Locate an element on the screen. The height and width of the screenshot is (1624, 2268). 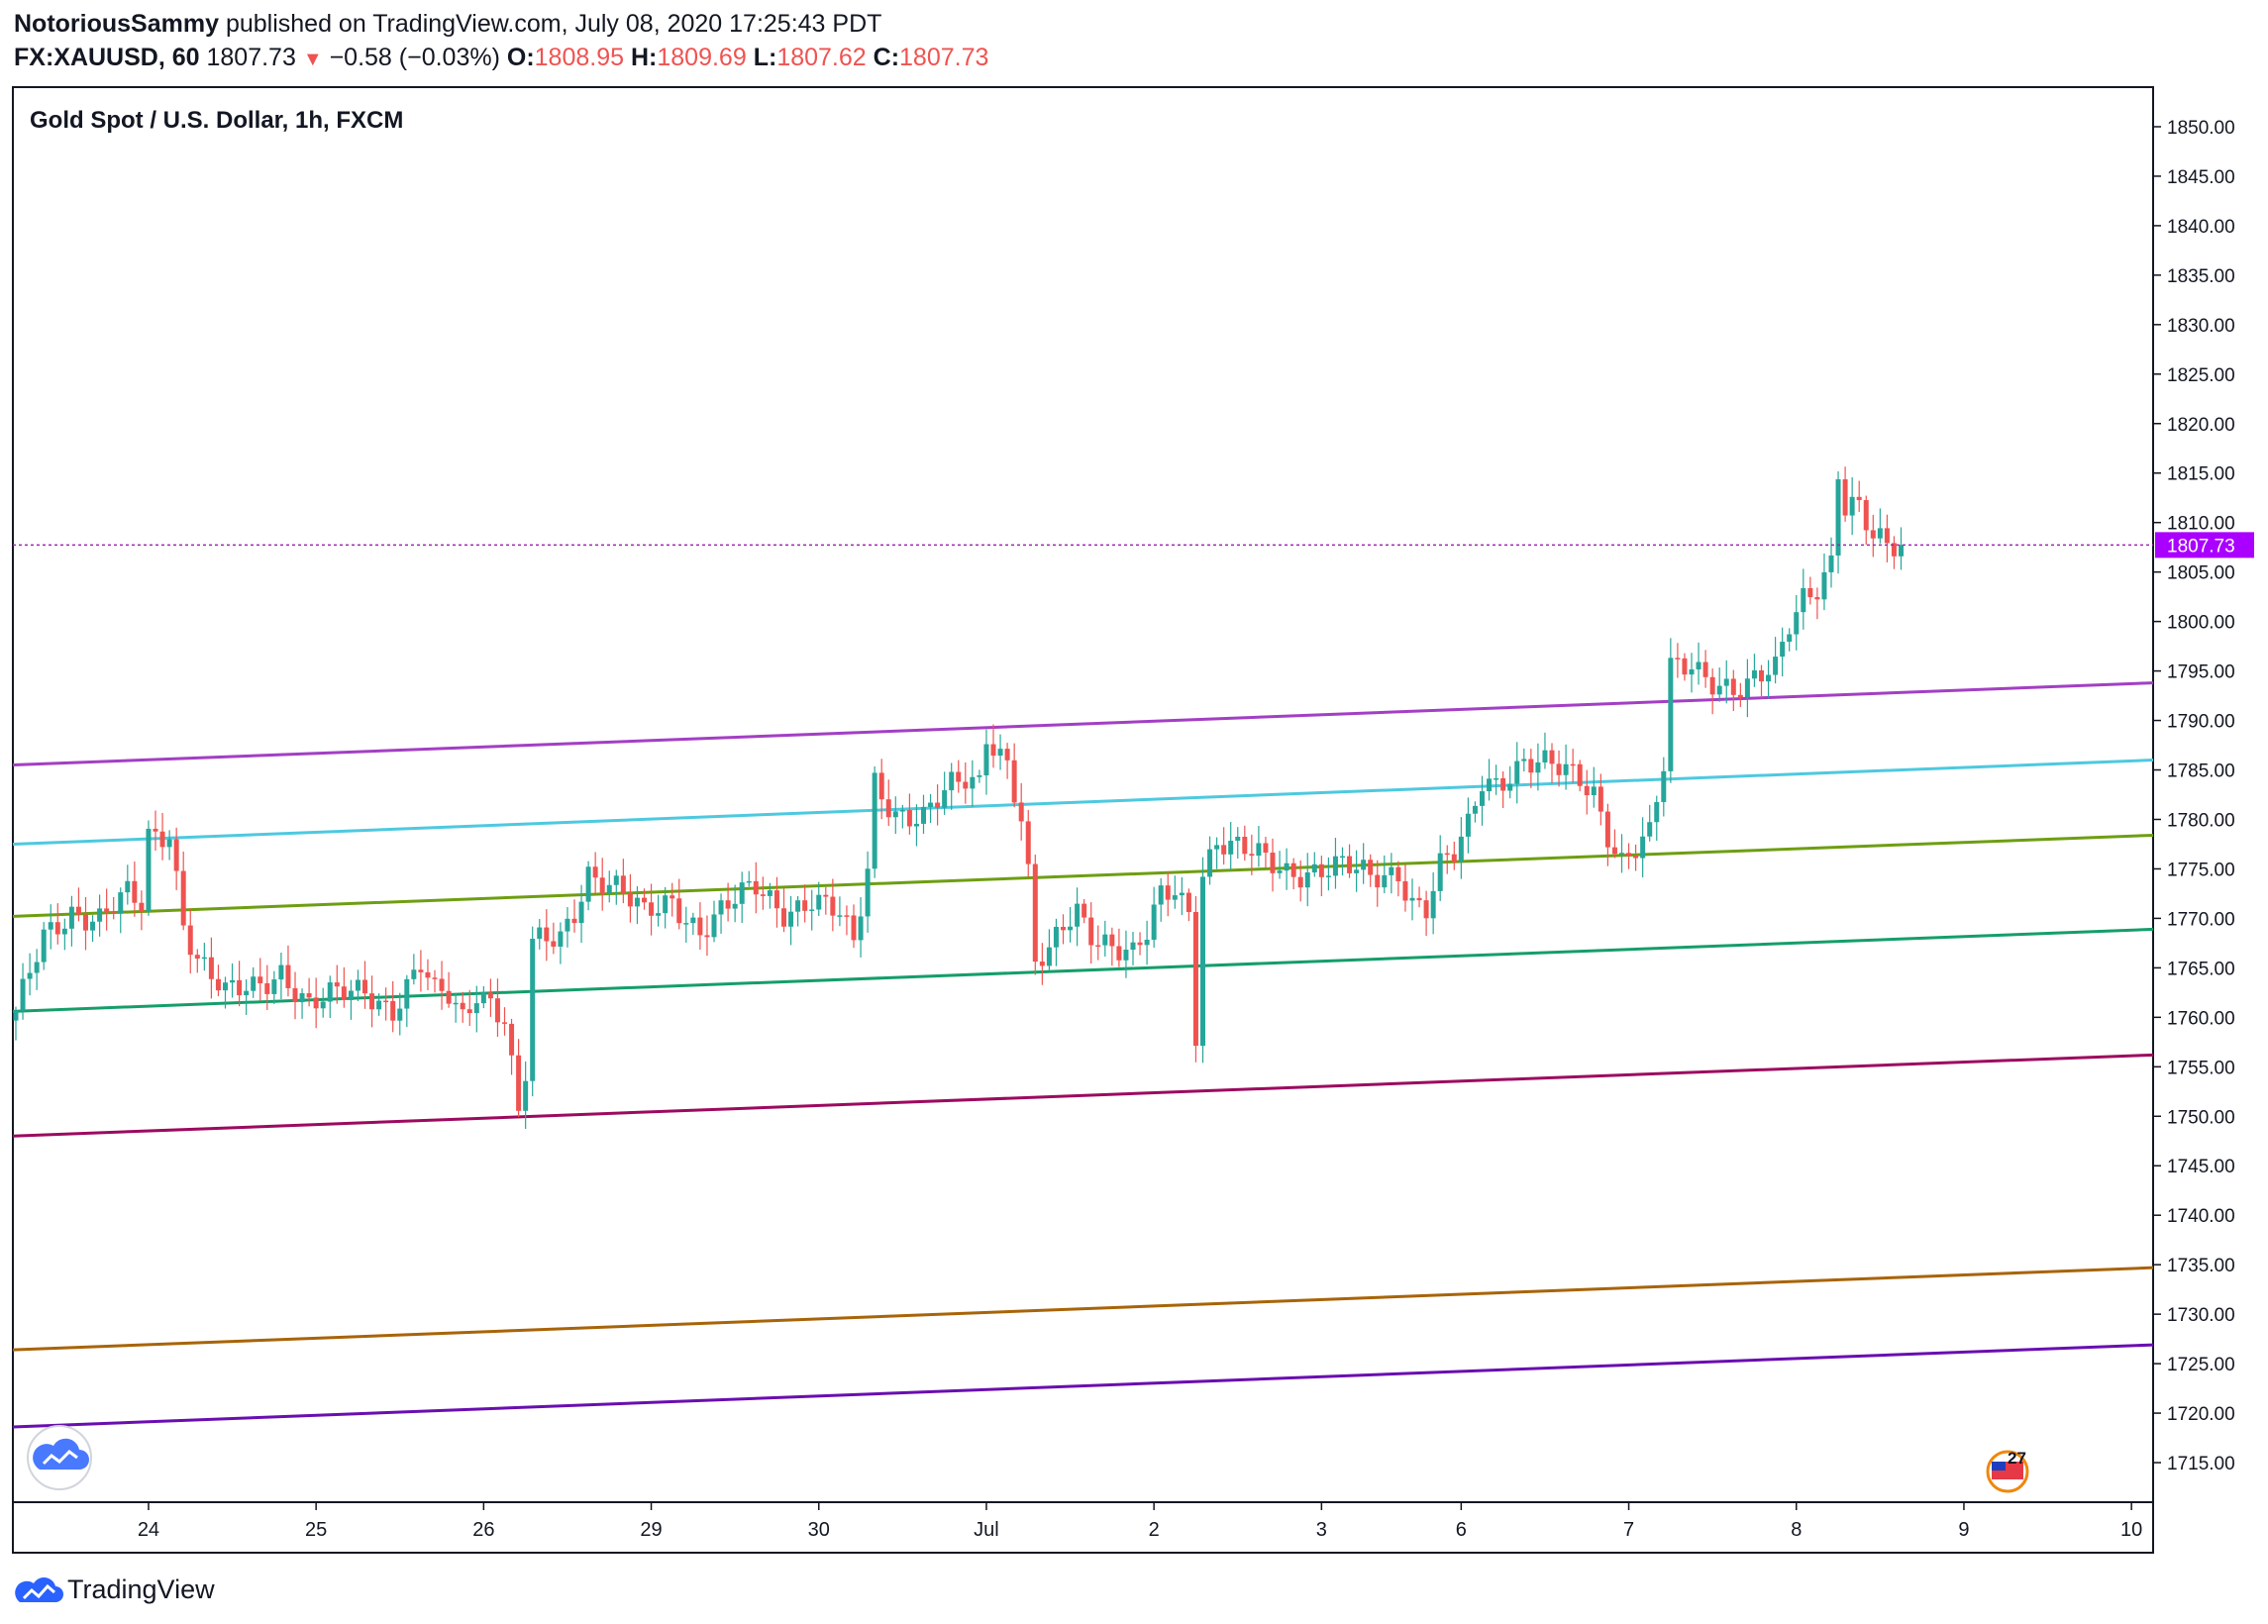
price-tick-label: 1755.00 is located at coordinates (2201, 1068).